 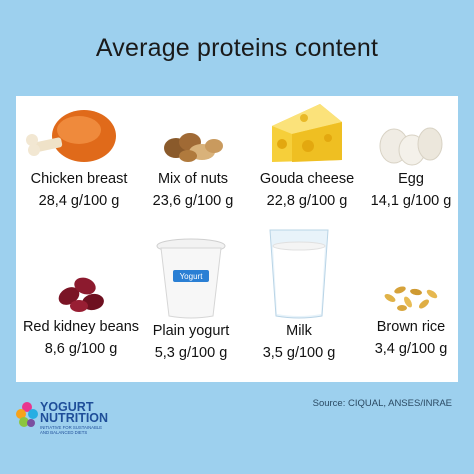 I want to click on item-milk: Milk 3,5 g/100 g, so click(x=299, y=295).